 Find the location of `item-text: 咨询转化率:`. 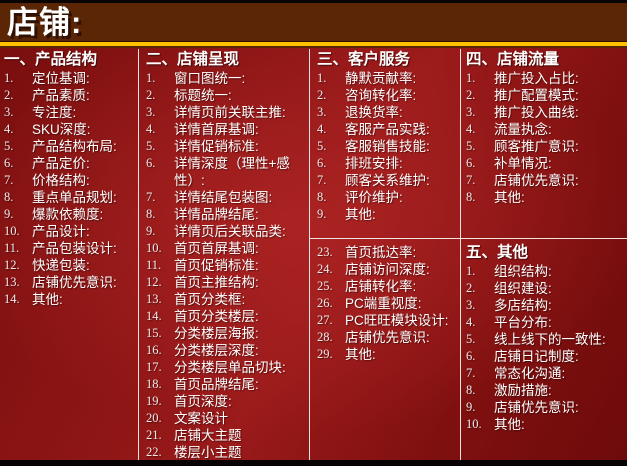

item-text: 咨询转化率: is located at coordinates (381, 95).